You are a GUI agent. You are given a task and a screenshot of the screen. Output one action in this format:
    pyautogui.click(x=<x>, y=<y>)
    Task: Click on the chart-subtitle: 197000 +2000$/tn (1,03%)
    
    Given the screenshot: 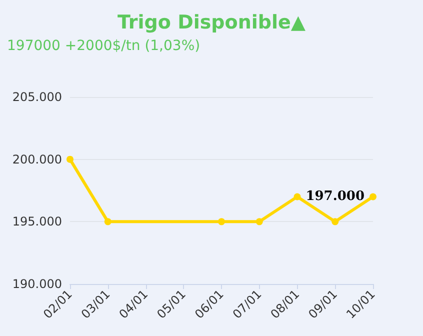 What is the action you would take?
    pyautogui.click(x=103, y=46)
    